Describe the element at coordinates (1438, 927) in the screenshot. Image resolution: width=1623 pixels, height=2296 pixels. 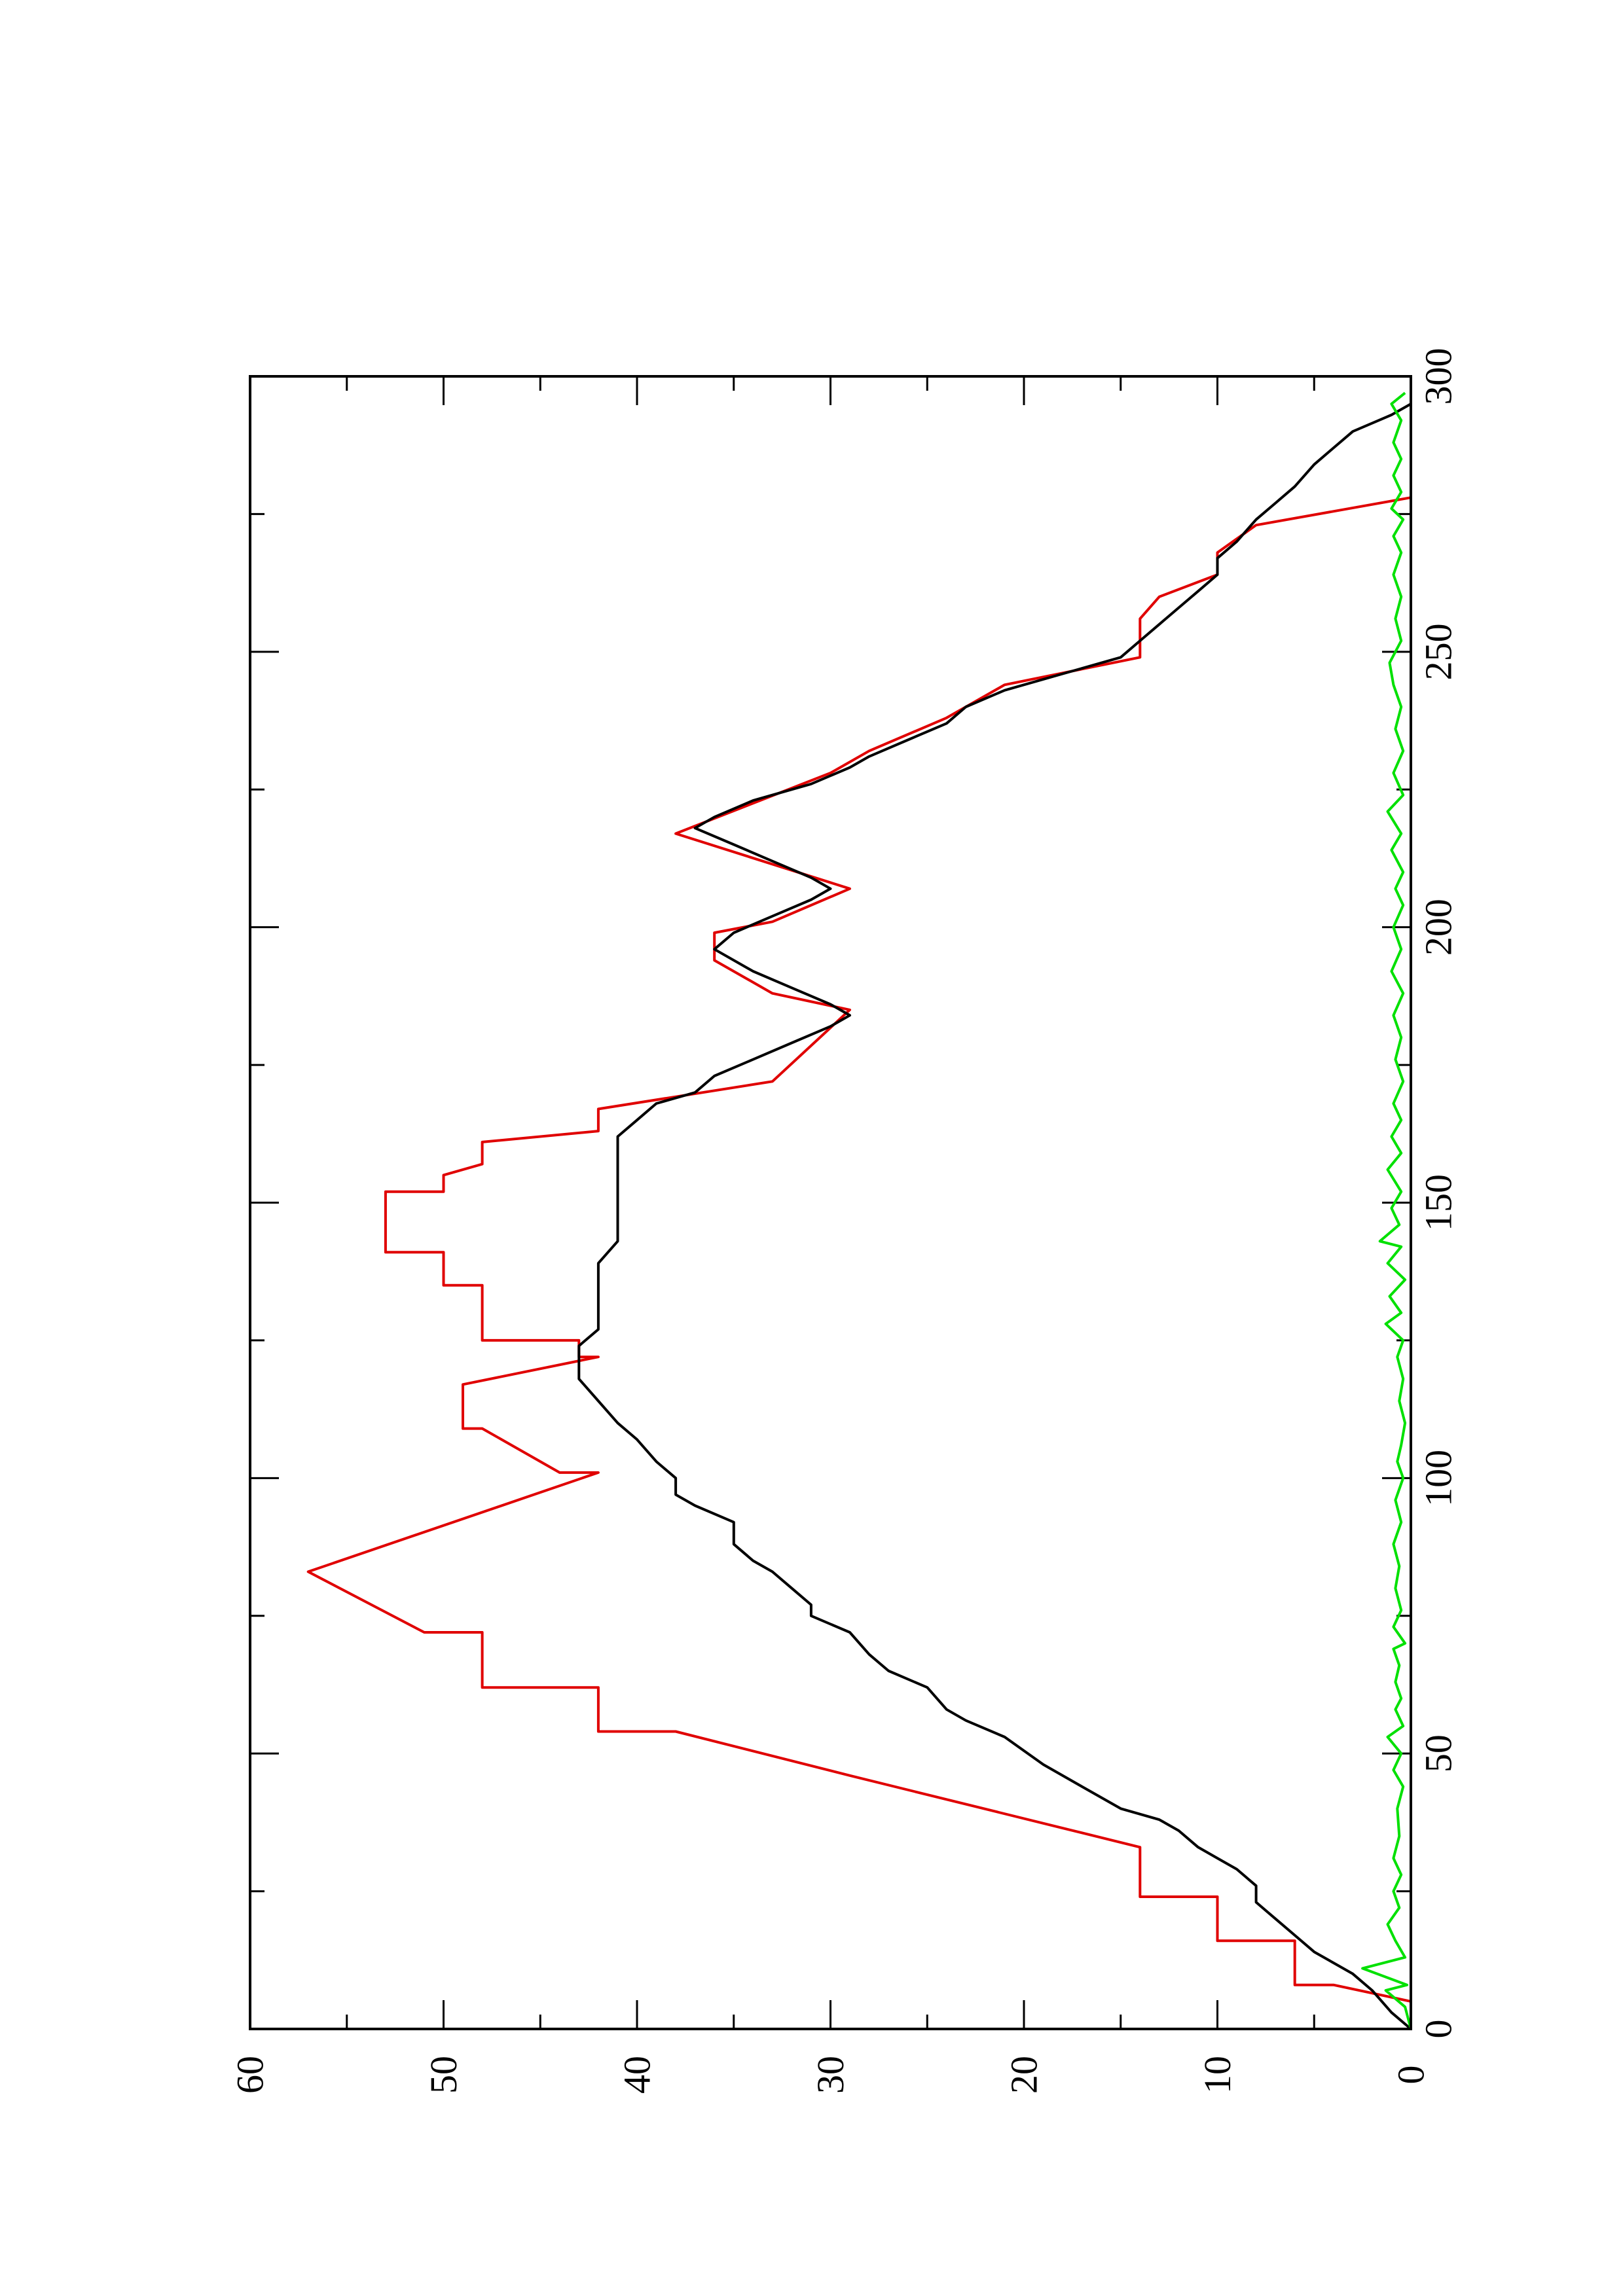
I see `x-tick-label: 200` at that location.